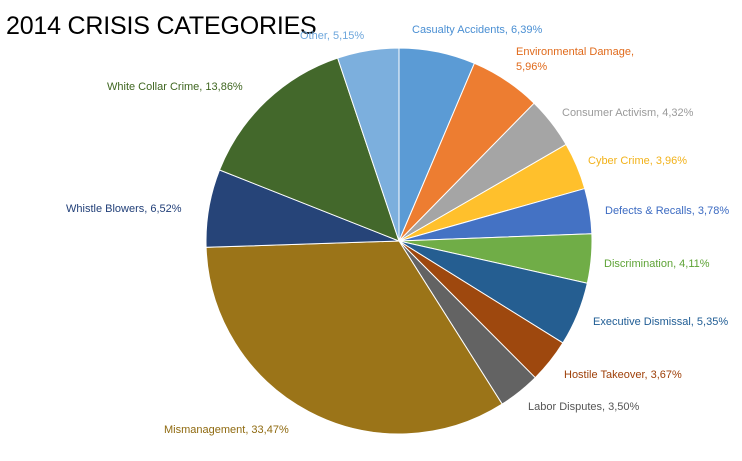 The width and height of the screenshot is (742, 461). What do you see at coordinates (628, 113) in the screenshot?
I see `slice-label: Consumer Activism, 4,32%` at bounding box center [628, 113].